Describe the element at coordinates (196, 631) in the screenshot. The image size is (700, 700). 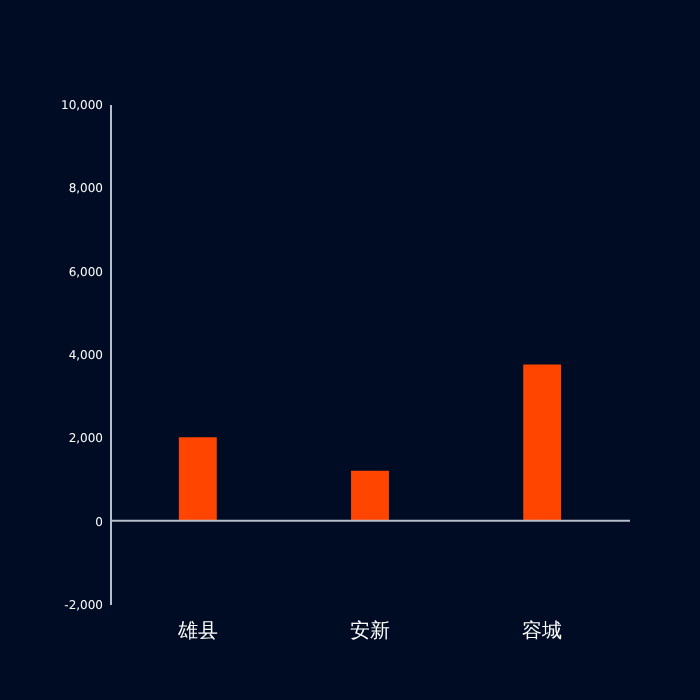
I see `x-tick-label: 雄县` at that location.